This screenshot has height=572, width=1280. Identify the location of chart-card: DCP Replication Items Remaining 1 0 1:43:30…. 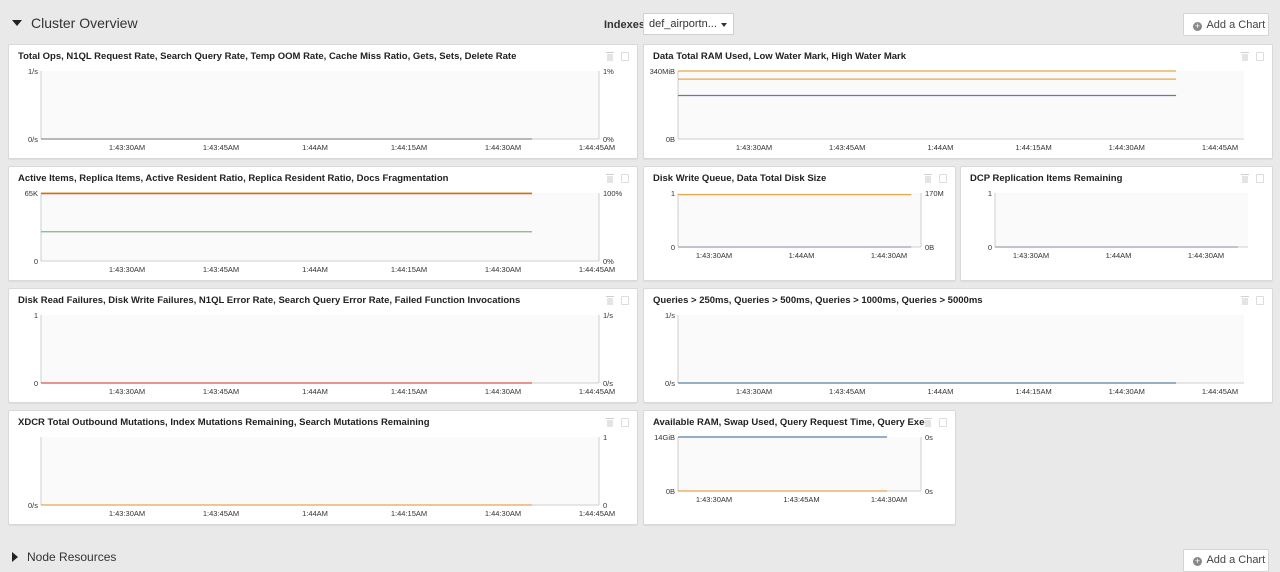
(1116, 223).